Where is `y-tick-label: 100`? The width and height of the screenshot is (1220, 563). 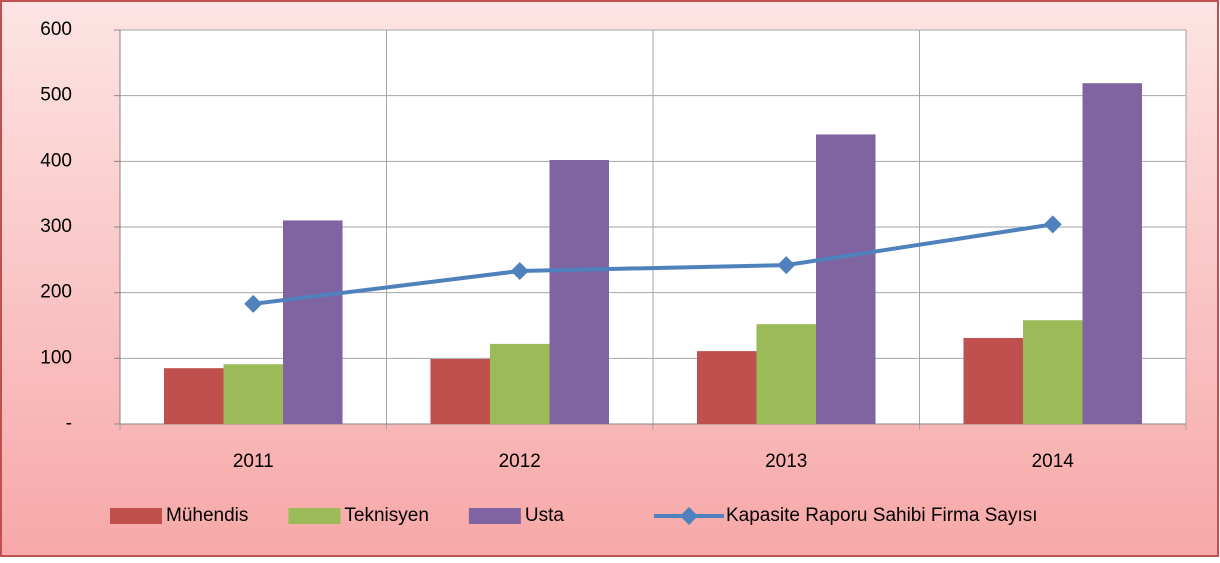 y-tick-label: 100 is located at coordinates (56, 357).